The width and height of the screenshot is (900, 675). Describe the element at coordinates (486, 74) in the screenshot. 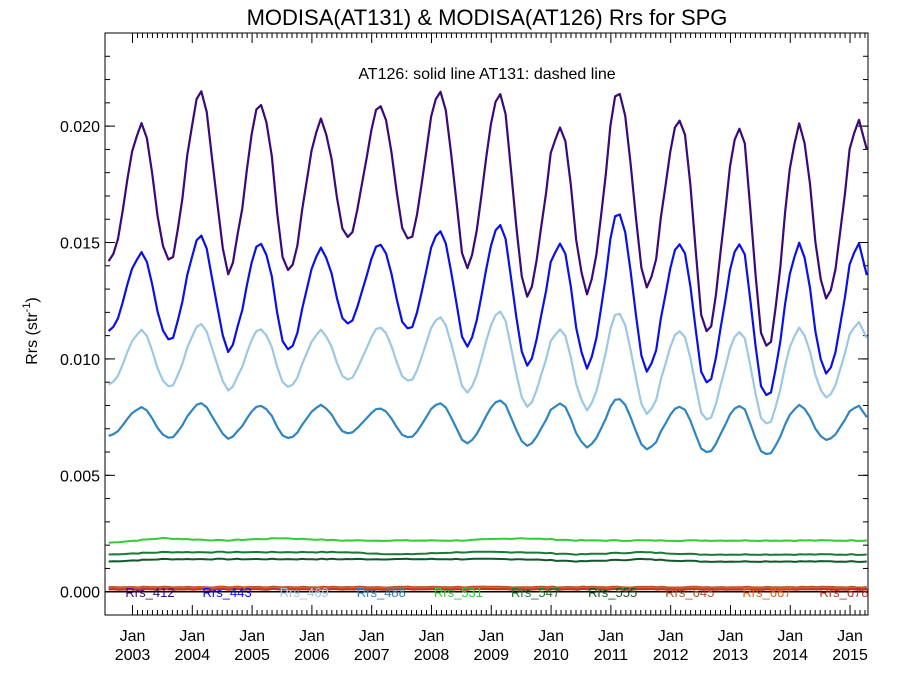

I see `line-style-note: AT126: solid line AT131: dashed line` at that location.